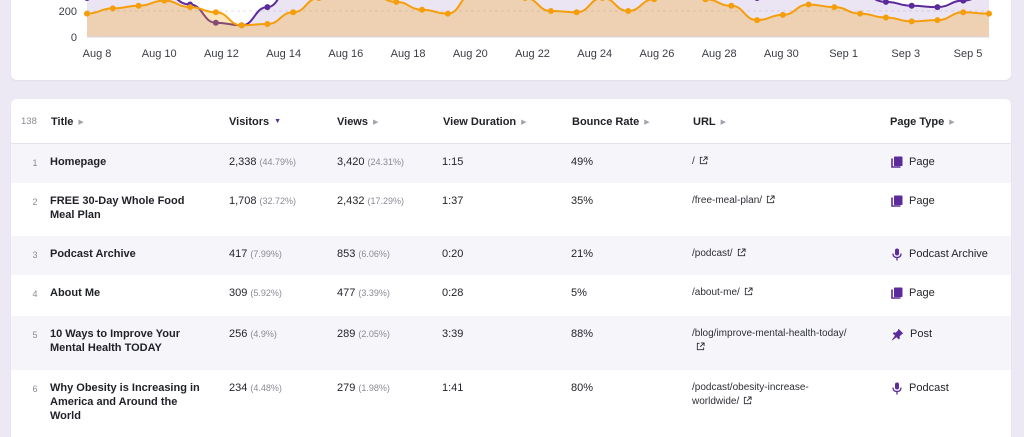 This screenshot has height=437, width=1024. What do you see at coordinates (75, 293) in the screenshot?
I see `page-title-link: About Me` at bounding box center [75, 293].